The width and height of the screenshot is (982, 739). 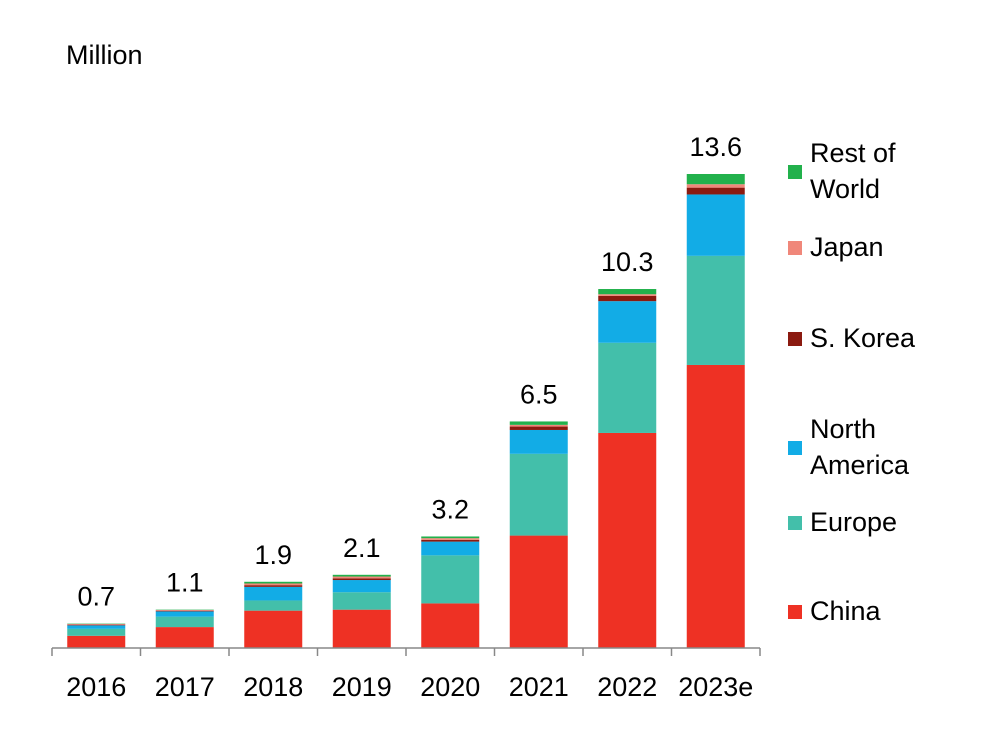 What do you see at coordinates (406, 652) in the screenshot?
I see `x-axis-ticks` at bounding box center [406, 652].